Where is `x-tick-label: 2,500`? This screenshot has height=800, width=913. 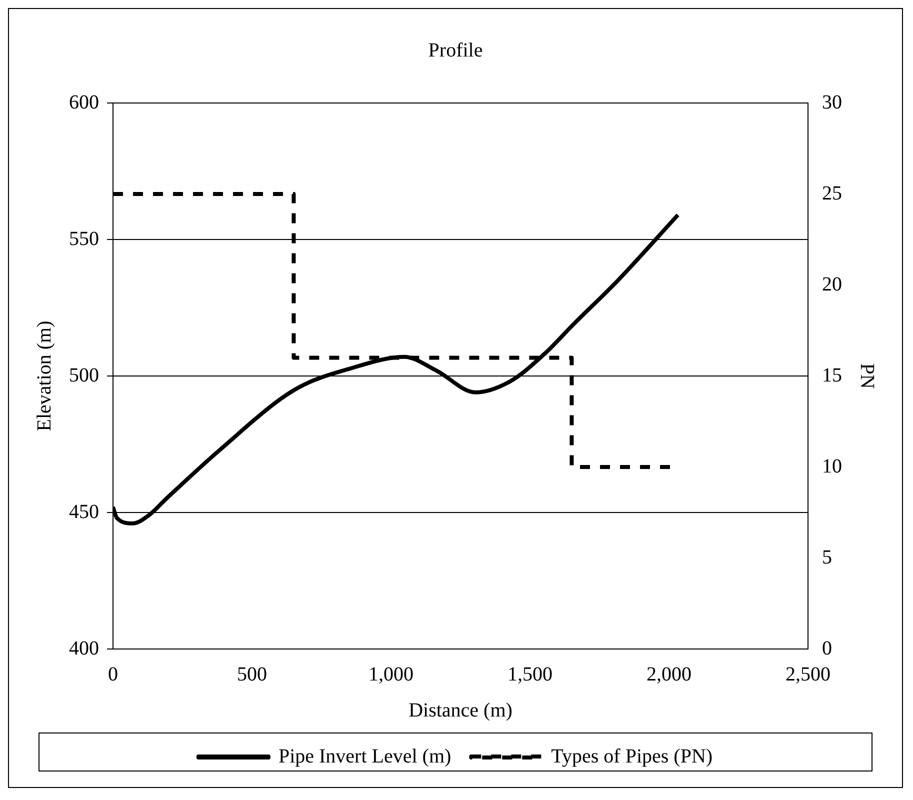
x-tick-label: 2,500 is located at coordinates (808, 674).